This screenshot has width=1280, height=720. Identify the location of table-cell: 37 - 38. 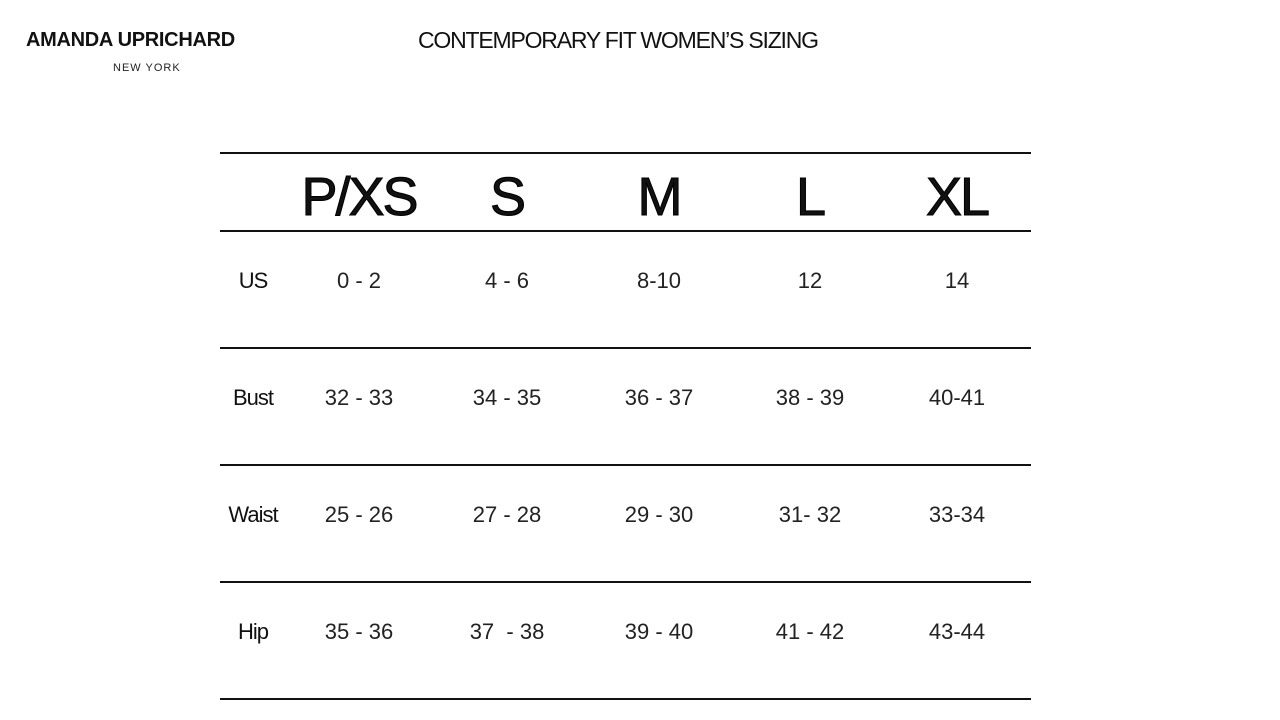
(507, 631).